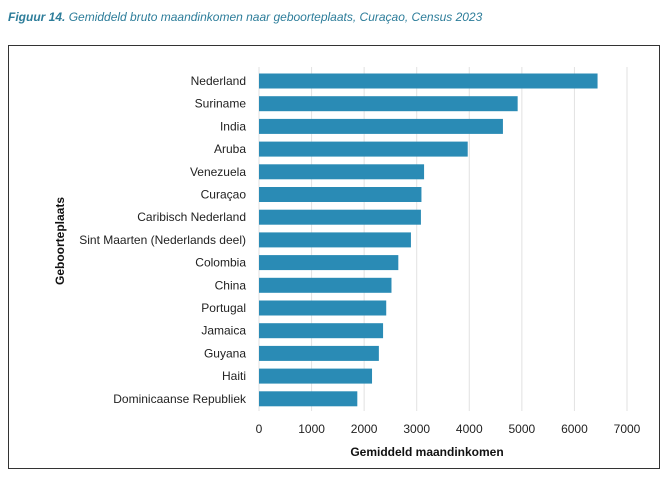 The width and height of the screenshot is (668, 480). What do you see at coordinates (191, 217) in the screenshot?
I see `category-label: Caribisch Nederland` at bounding box center [191, 217].